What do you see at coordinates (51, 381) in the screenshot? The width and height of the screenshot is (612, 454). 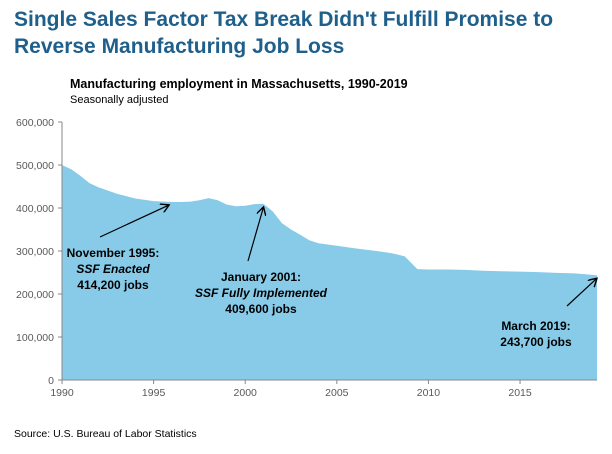 I see `y-tick-label: 0` at bounding box center [51, 381].